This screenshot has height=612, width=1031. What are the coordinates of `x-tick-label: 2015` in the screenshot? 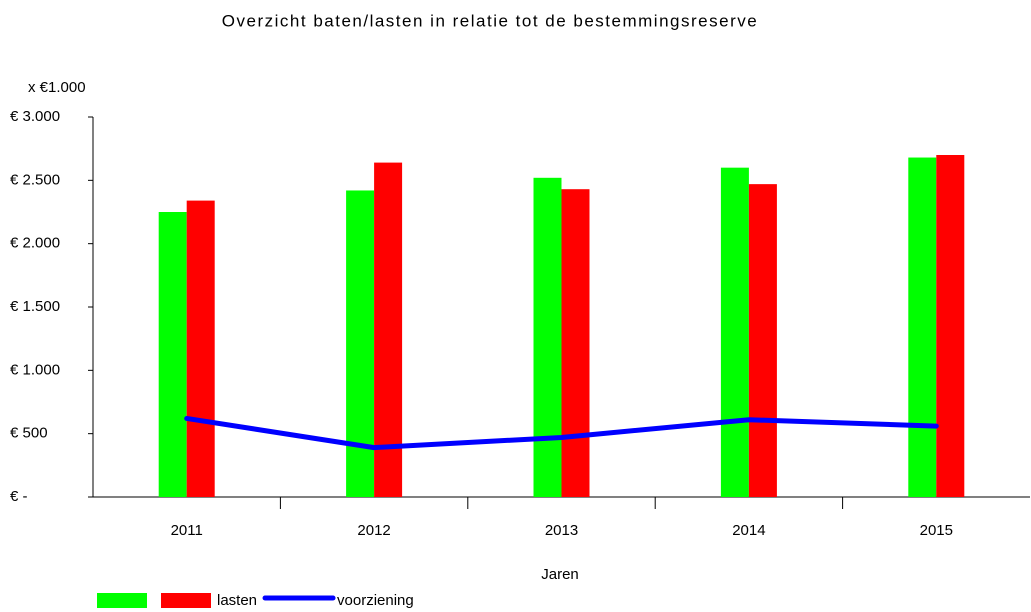 It's located at (936, 530).